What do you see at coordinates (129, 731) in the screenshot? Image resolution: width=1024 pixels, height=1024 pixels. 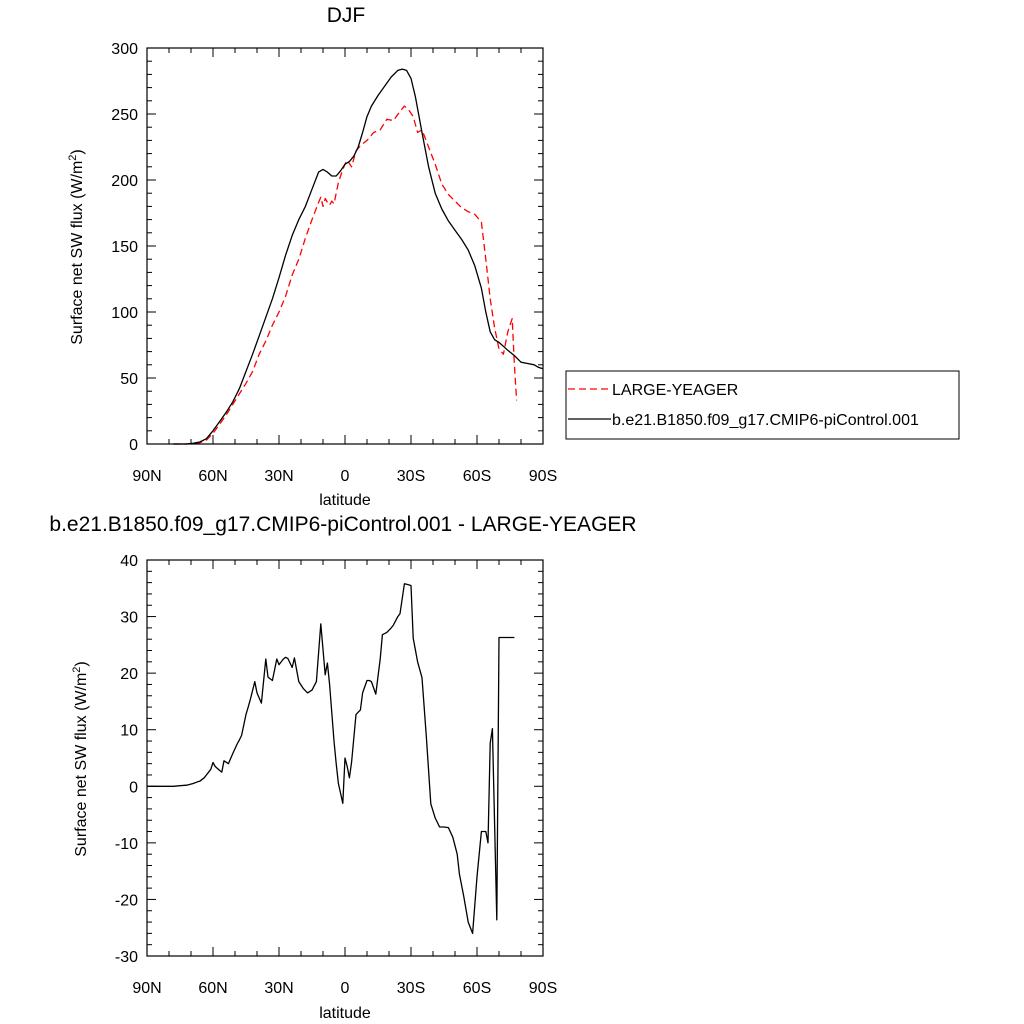 I see `y-tick-label: 10` at bounding box center [129, 731].